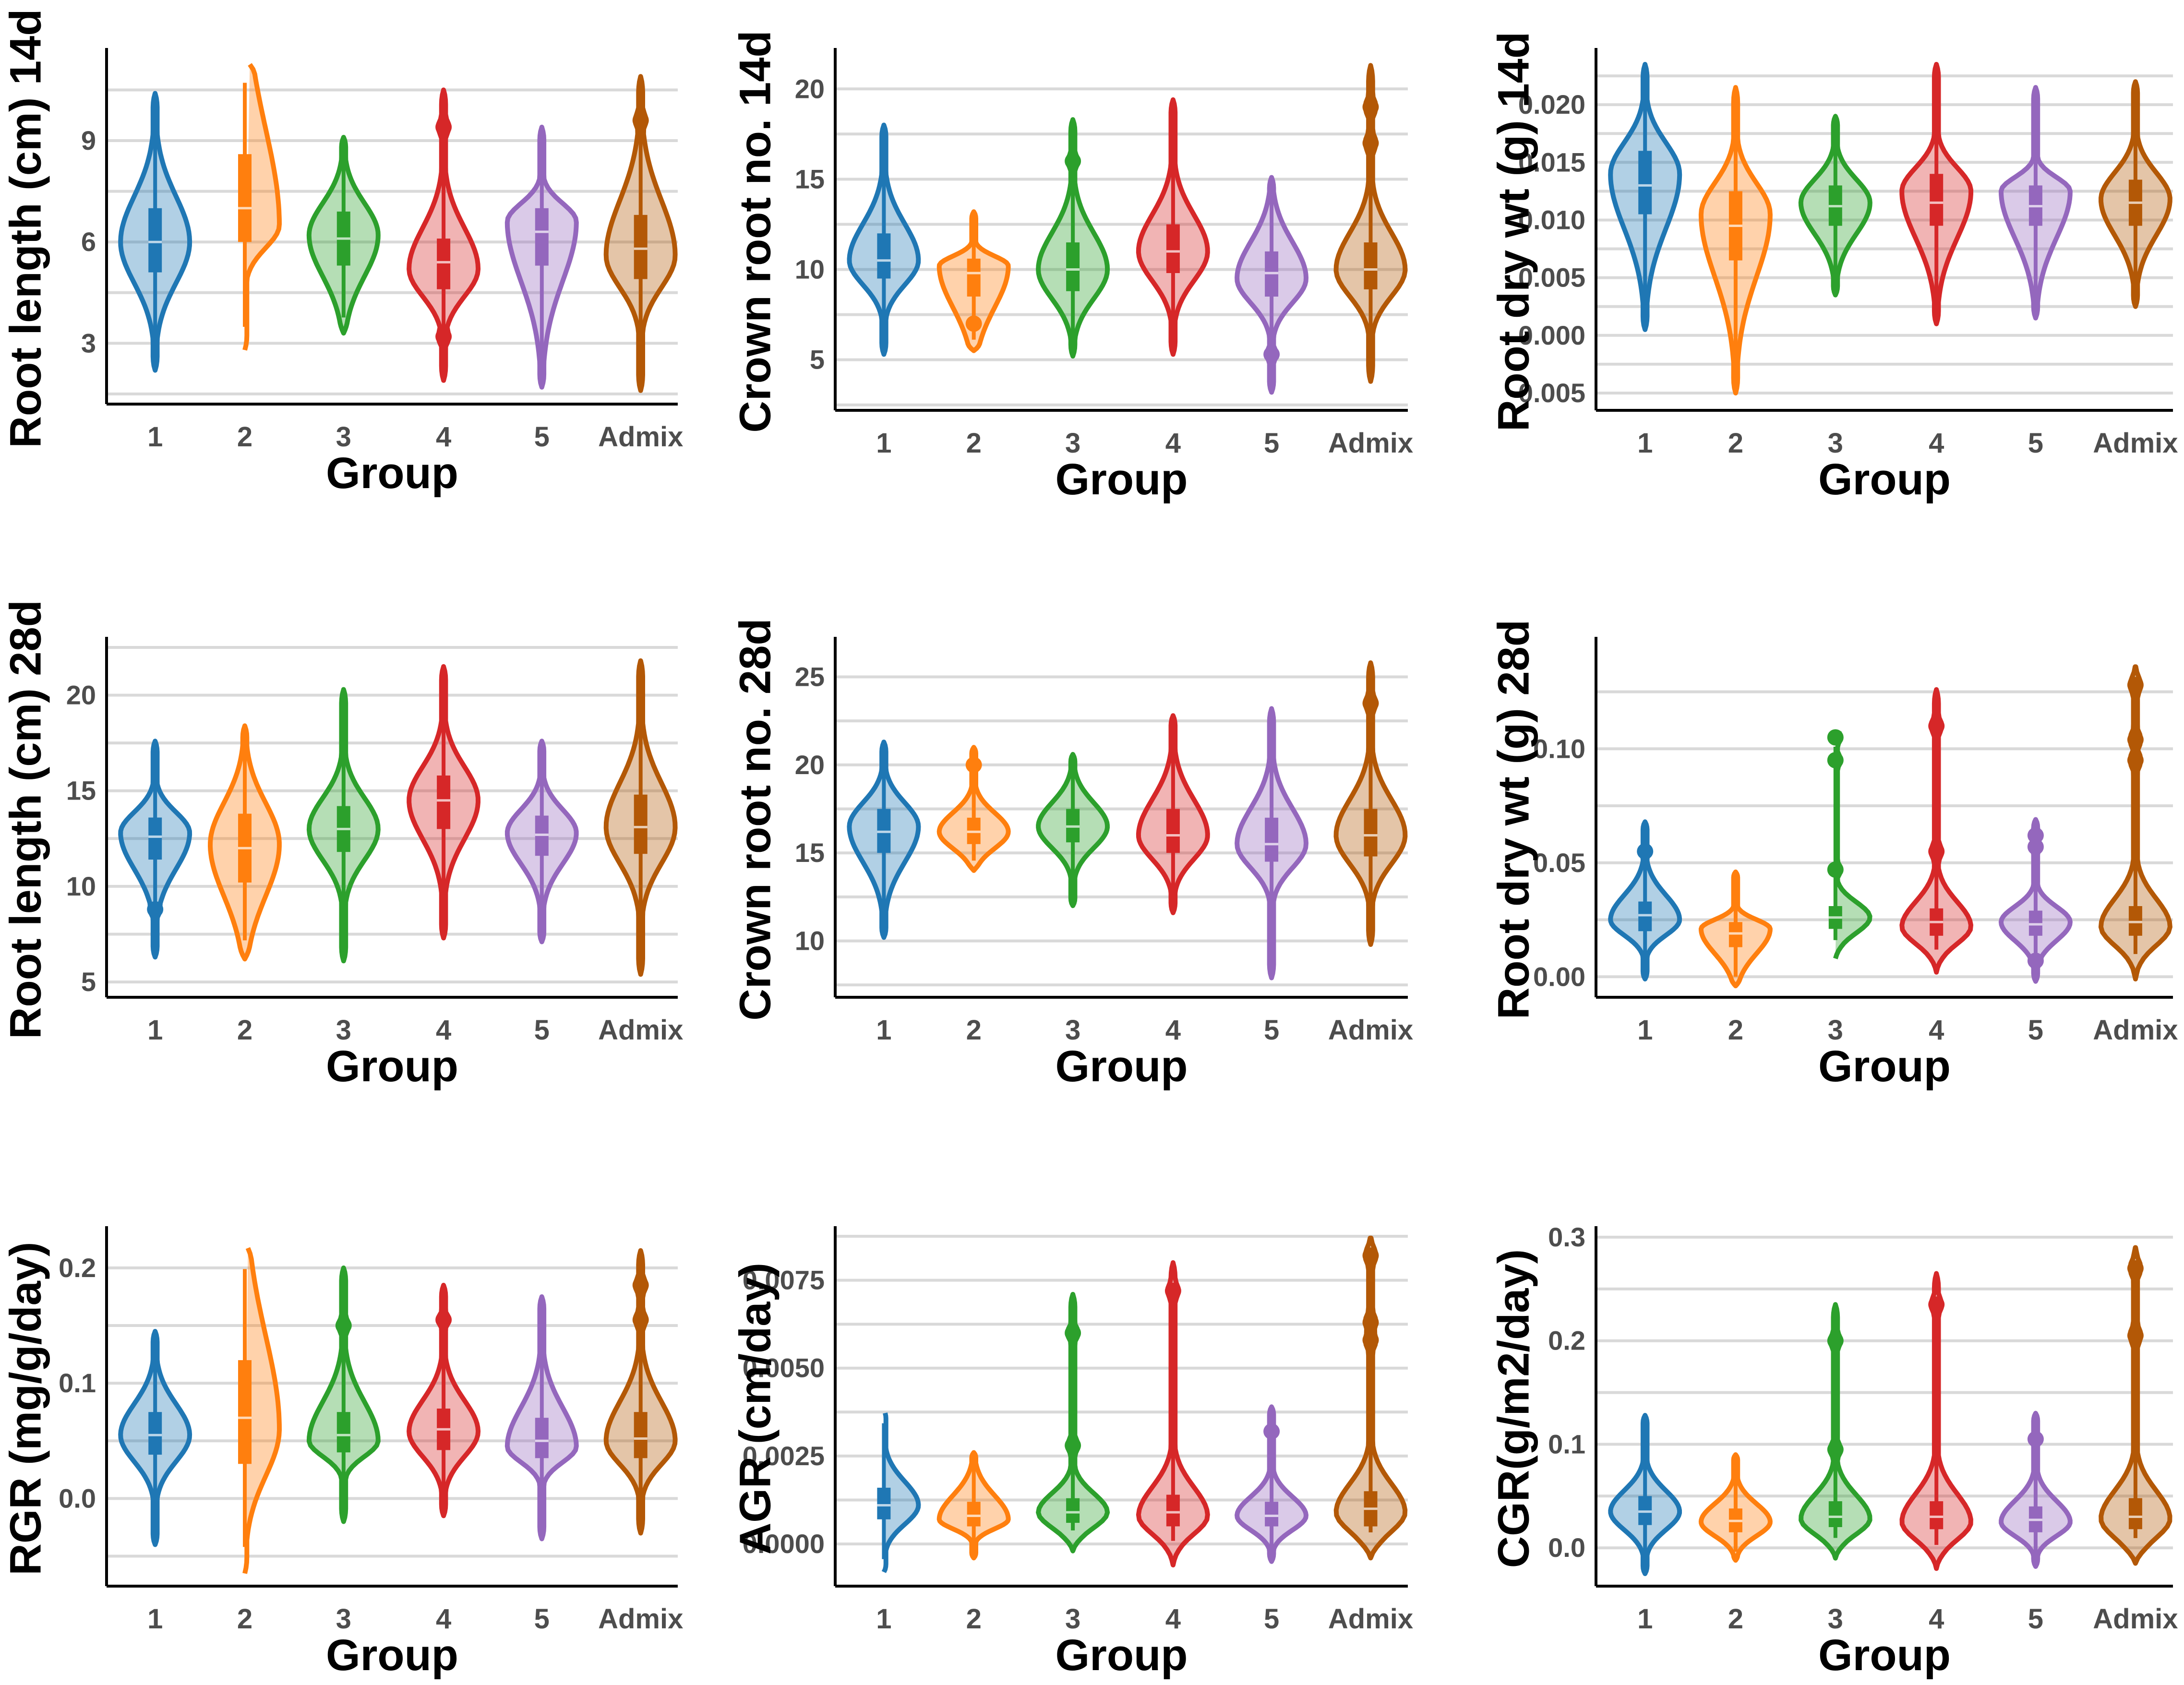 The image size is (2184, 1685). Describe the element at coordinates (88, 982) in the screenshot. I see `y-tick-label: 5` at that location.